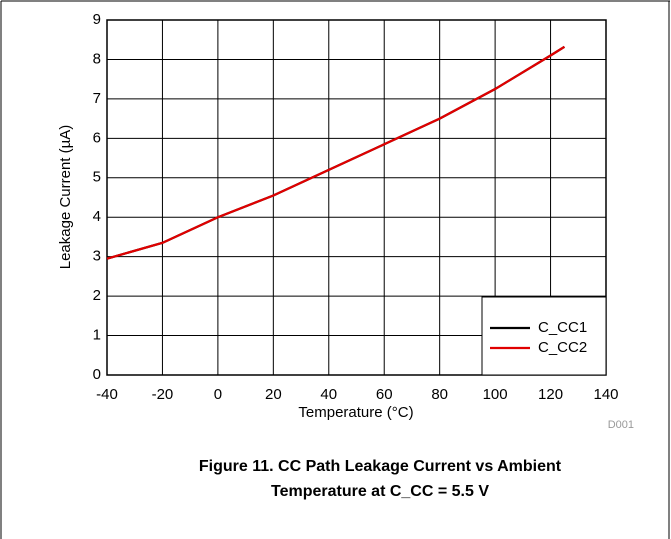 Image resolution: width=671 pixels, height=539 pixels. What do you see at coordinates (97, 256) in the screenshot?
I see `y-tick-label: 3` at bounding box center [97, 256].